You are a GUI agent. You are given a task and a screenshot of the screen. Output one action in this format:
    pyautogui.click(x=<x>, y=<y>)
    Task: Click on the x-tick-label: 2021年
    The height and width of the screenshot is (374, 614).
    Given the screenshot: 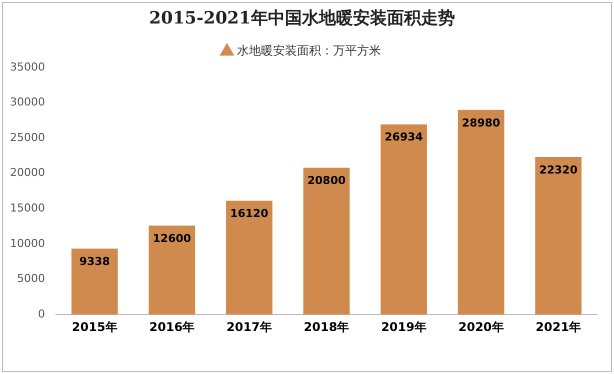 What is the action you would take?
    pyautogui.click(x=559, y=327)
    